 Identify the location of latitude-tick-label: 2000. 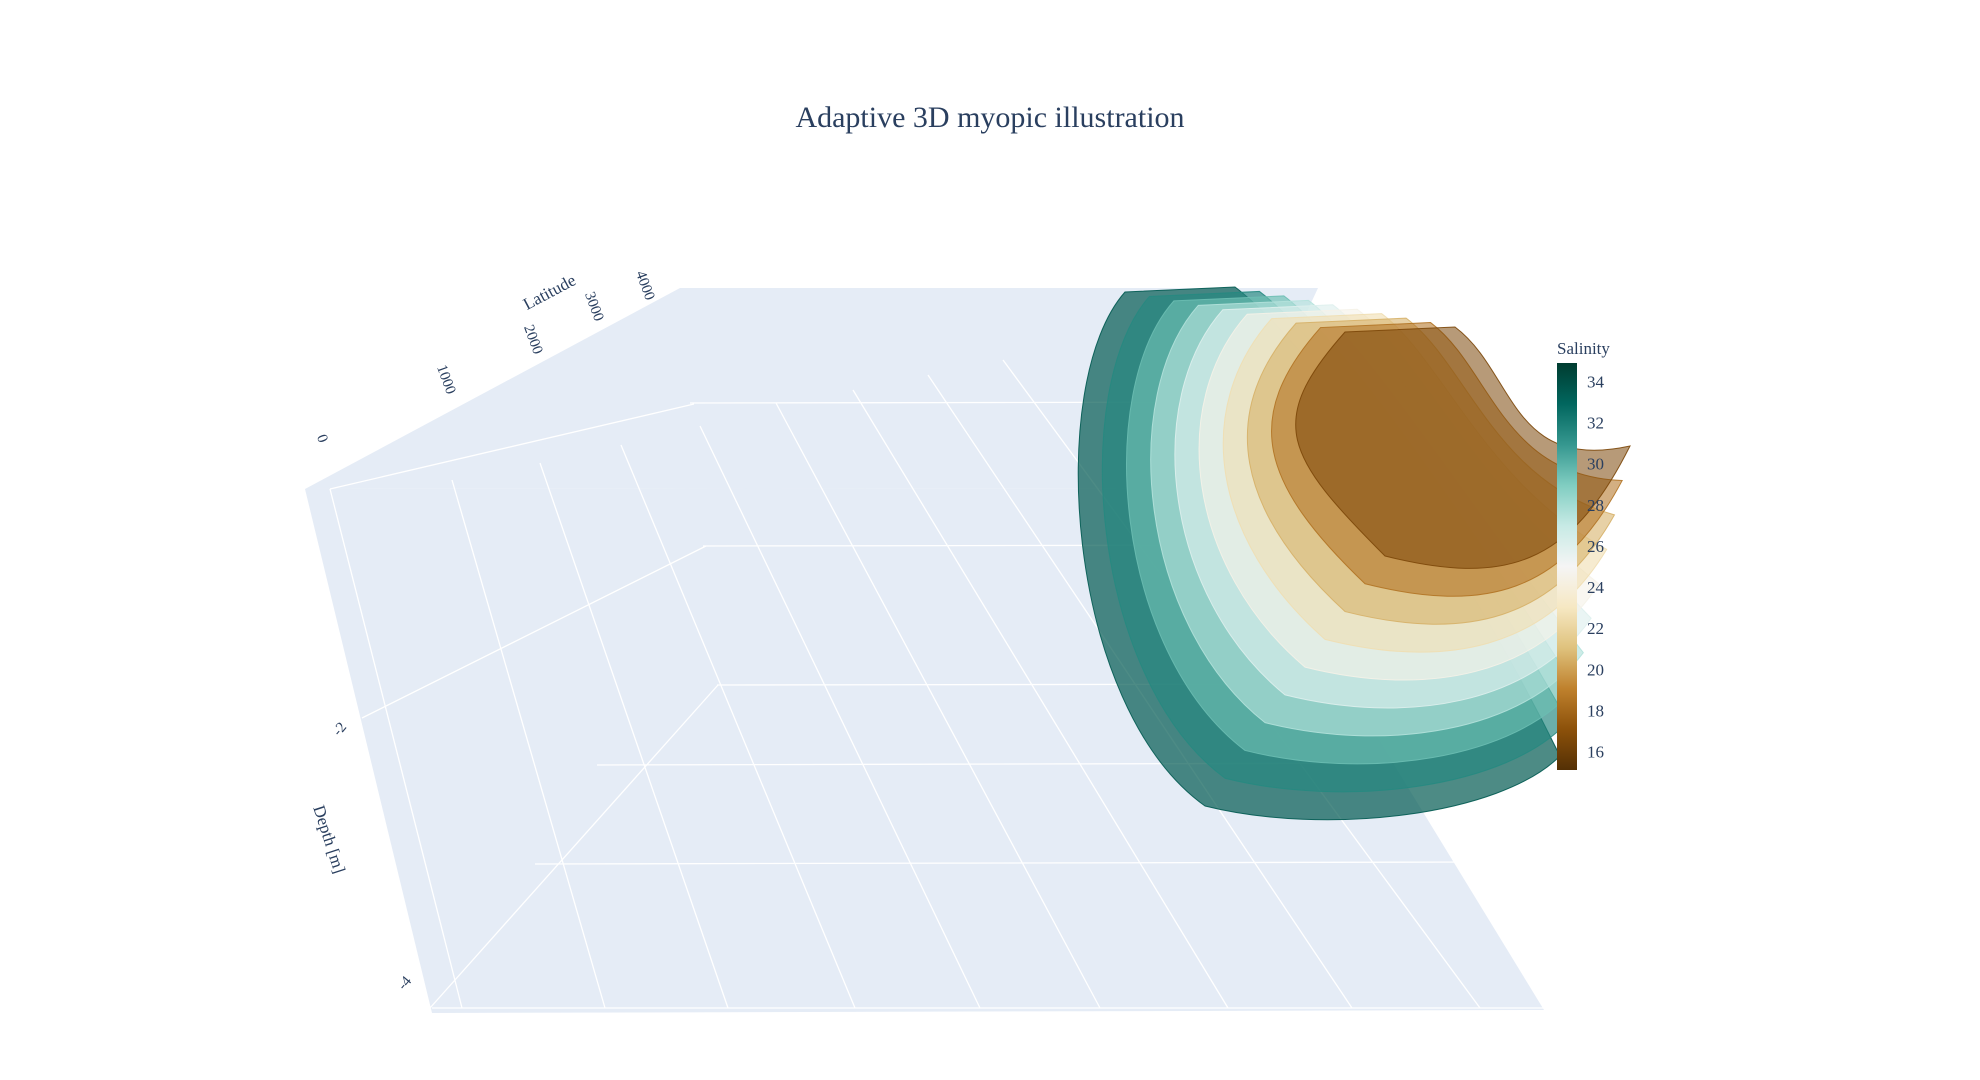
(532, 340).